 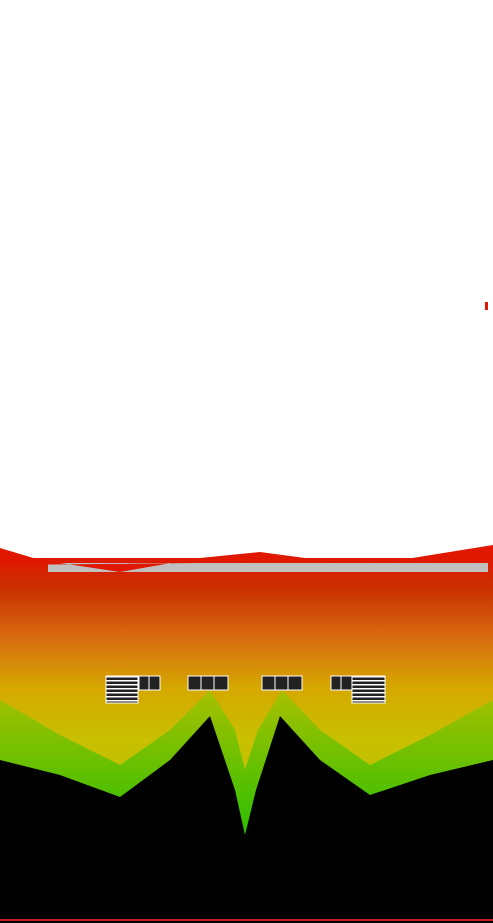 What do you see at coordinates (486, 306) in the screenshot?
I see `red-speck` at bounding box center [486, 306].